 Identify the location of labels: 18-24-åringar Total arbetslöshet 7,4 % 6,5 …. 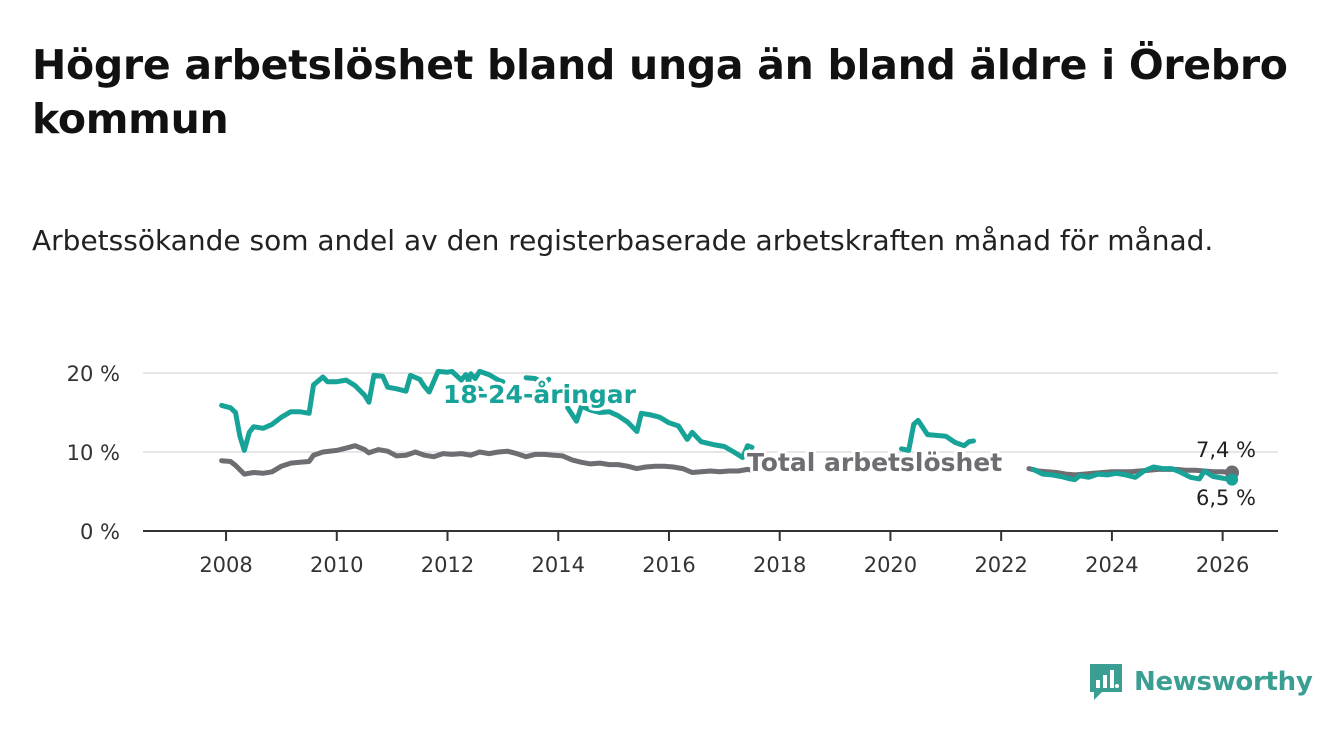
(848, 443).